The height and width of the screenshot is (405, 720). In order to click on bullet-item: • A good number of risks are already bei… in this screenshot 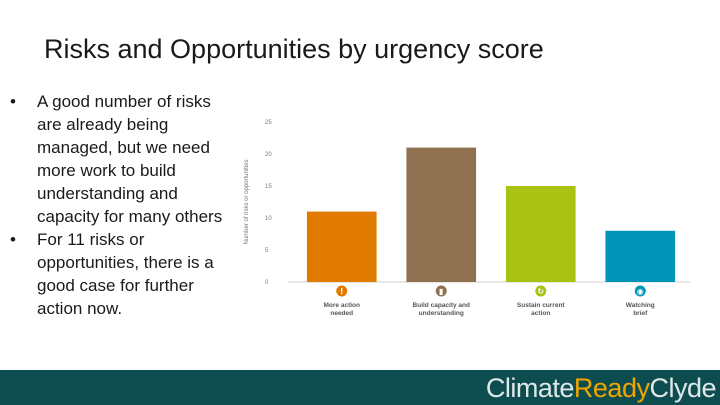, I will do `click(124, 159)`.